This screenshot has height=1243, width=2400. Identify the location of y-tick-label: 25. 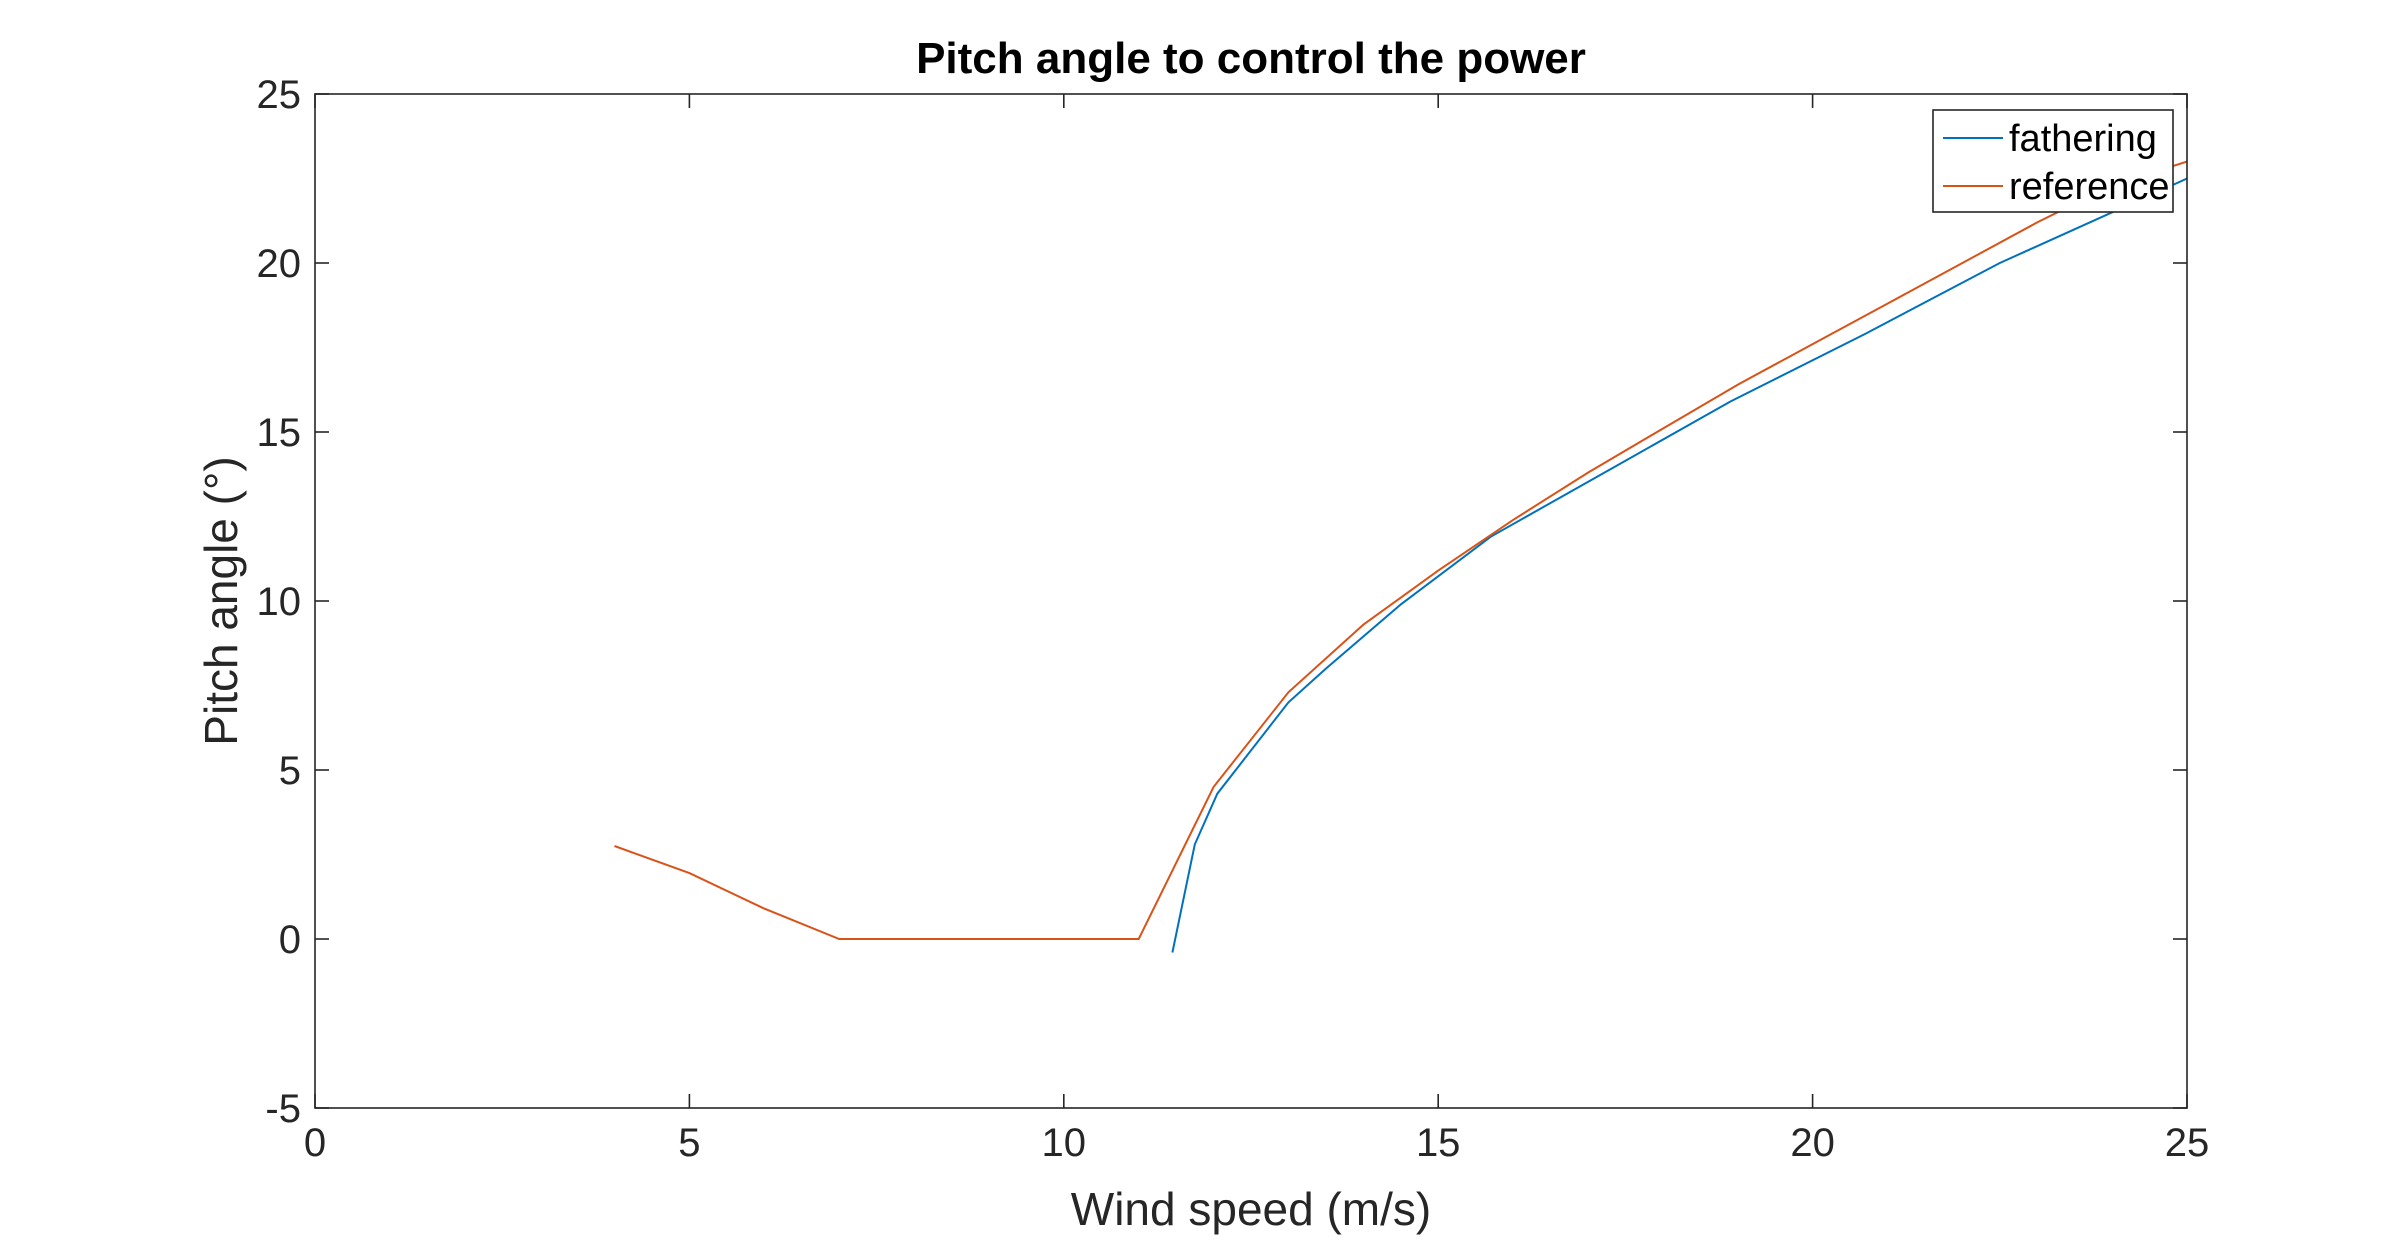
(279, 95).